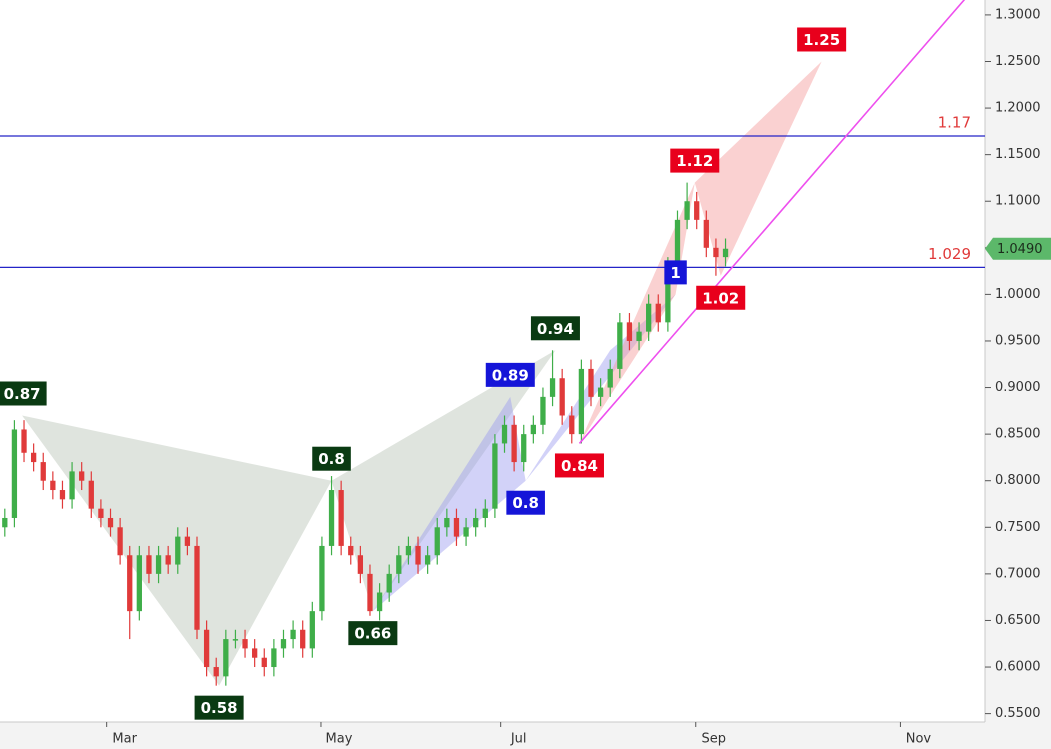 The image size is (1051, 749). What do you see at coordinates (219, 708) in the screenshot?
I see `point-label-text: 0.58` at bounding box center [219, 708].